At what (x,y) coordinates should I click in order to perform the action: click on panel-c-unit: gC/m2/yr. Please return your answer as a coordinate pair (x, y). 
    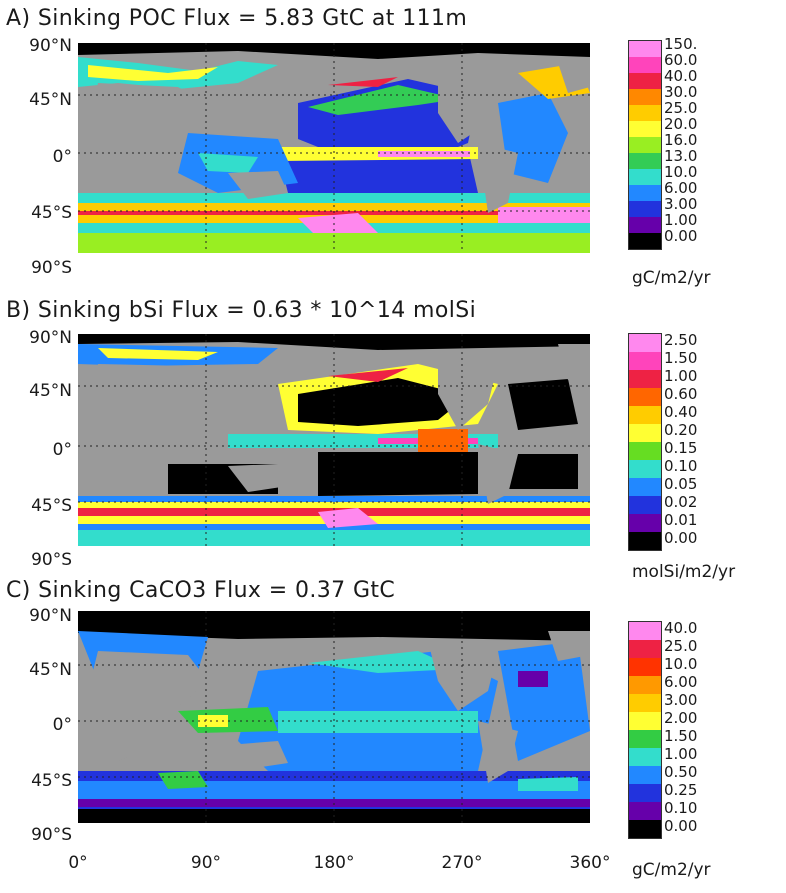
    Looking at the image, I should click on (671, 870).